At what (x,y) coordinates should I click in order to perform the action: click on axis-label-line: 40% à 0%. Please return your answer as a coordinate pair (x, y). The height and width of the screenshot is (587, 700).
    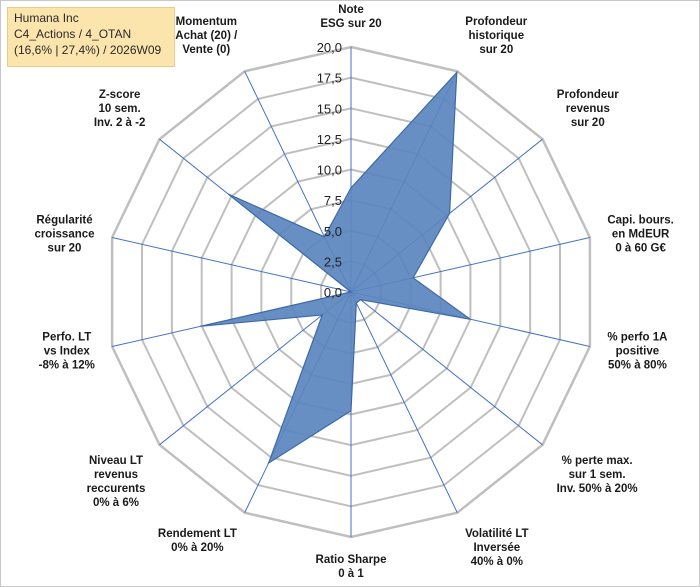
    Looking at the image, I should click on (497, 562).